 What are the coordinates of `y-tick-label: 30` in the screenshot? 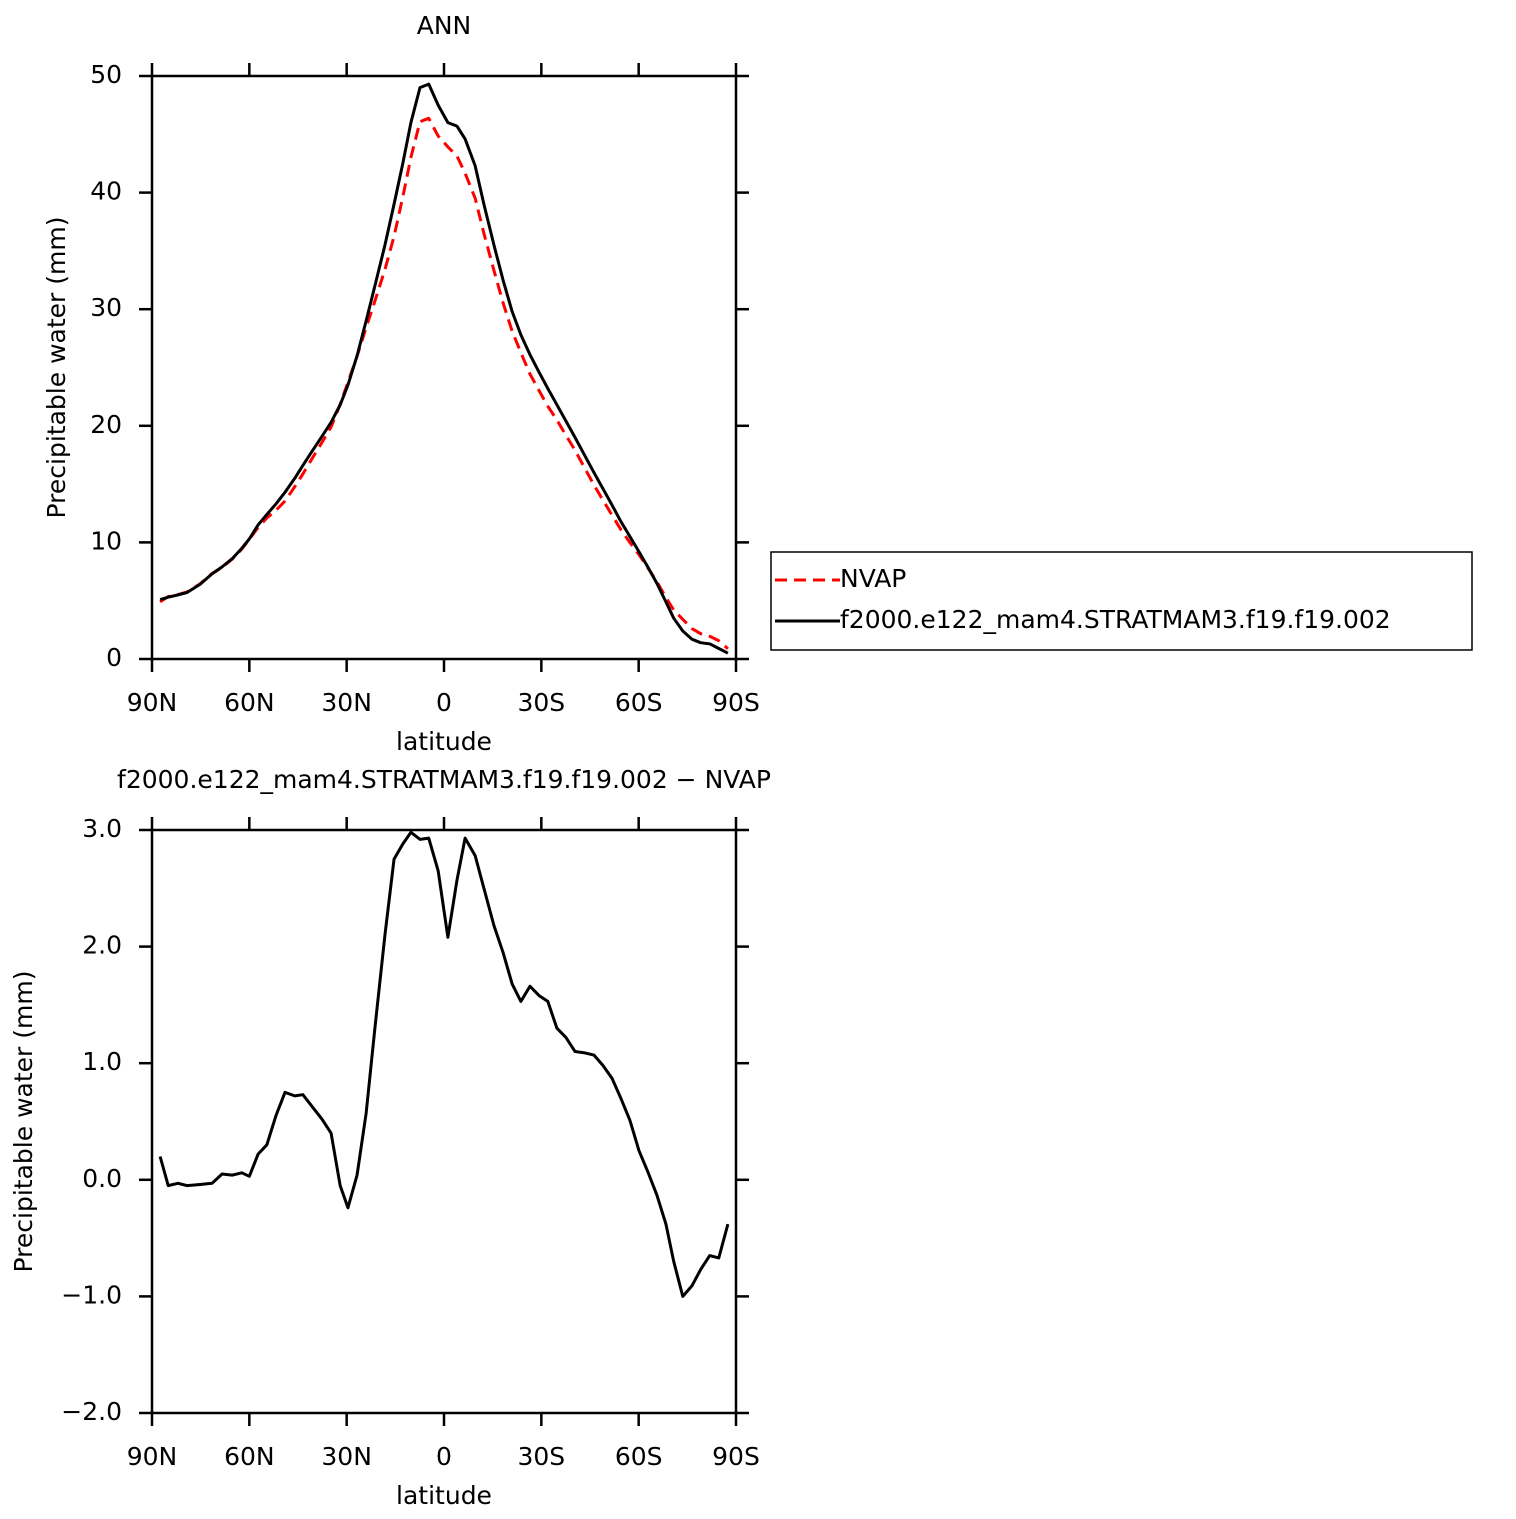 It's located at (106, 307).